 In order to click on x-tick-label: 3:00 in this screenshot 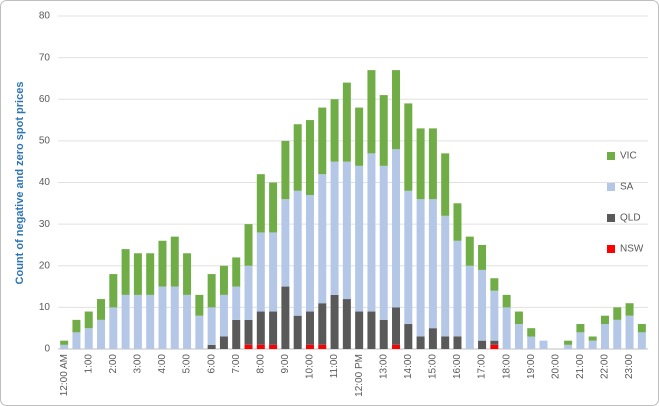, I will do `click(138, 364)`.